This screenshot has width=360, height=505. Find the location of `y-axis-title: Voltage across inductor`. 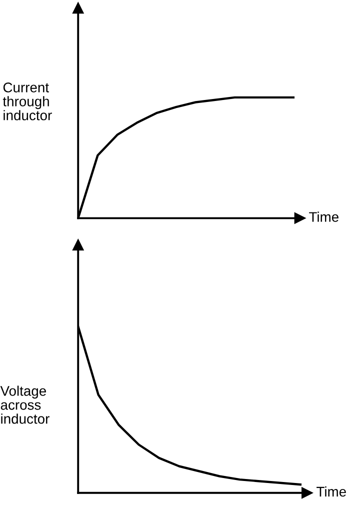

y-axis-title: Voltage across inductor is located at coordinates (25, 405).